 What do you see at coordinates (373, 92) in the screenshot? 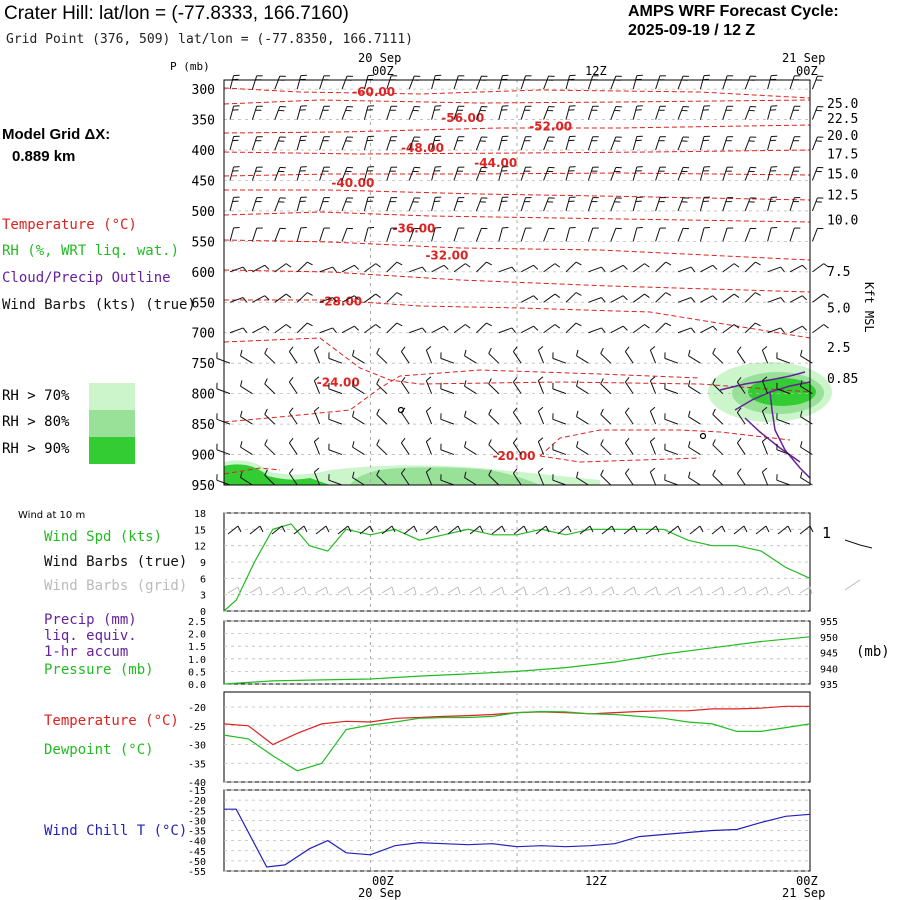
I see `isotherm-label: -60.00` at bounding box center [373, 92].